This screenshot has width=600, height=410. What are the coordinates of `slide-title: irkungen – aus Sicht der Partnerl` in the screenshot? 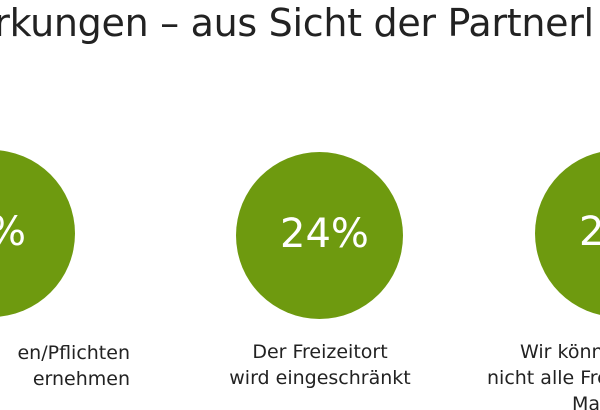 It's located at (297, 23).